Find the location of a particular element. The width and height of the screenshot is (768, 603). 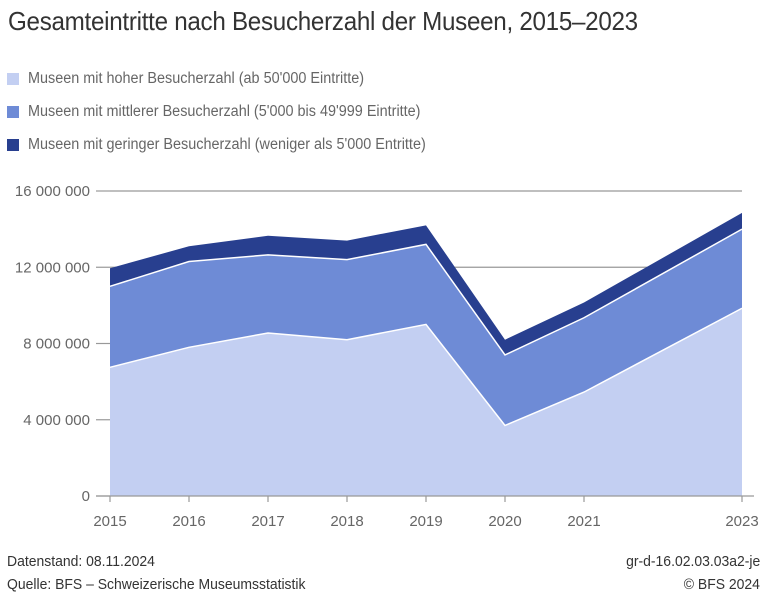

x-tick-label: 2020 is located at coordinates (504, 521).